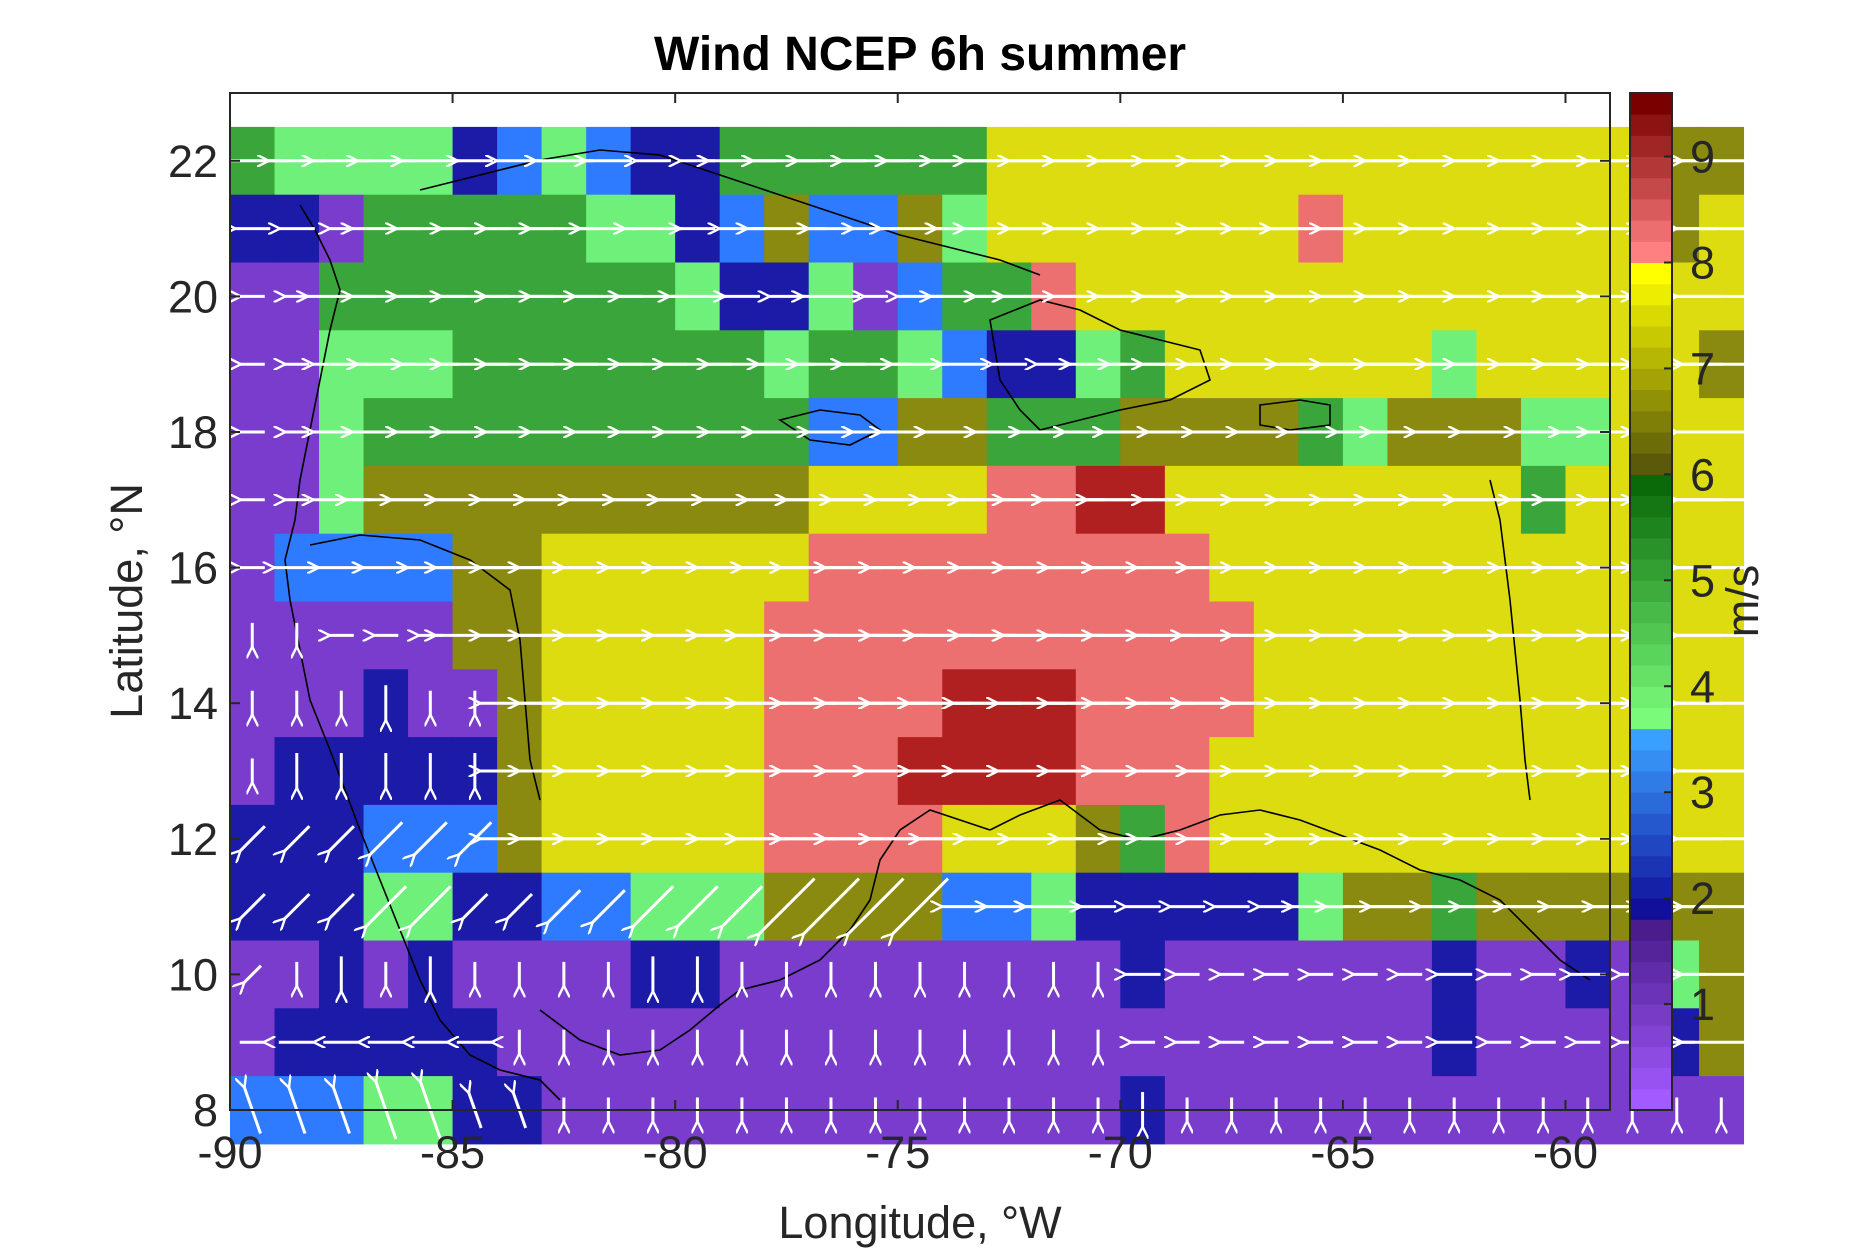 The width and height of the screenshot is (1875, 1250). What do you see at coordinates (1702, 580) in the screenshot?
I see `colorbar-tick-label: 5` at bounding box center [1702, 580].